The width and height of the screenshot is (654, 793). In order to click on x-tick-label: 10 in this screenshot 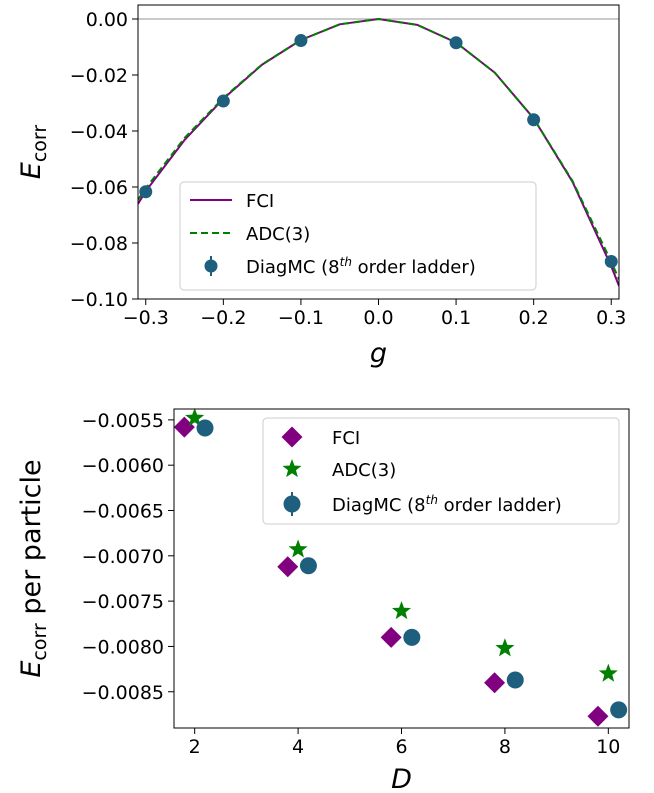, I will do `click(608, 747)`.